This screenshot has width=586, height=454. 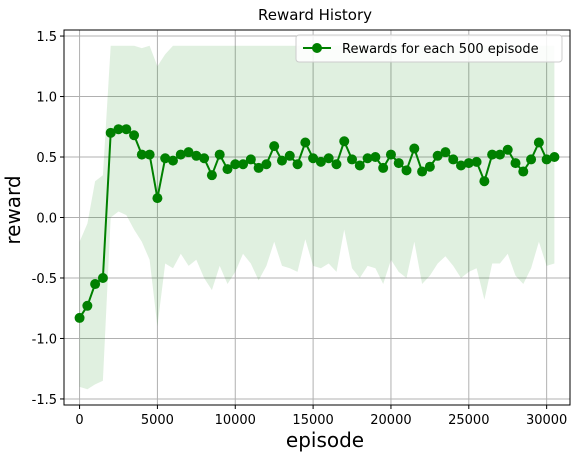 What do you see at coordinates (468, 420) in the screenshot?
I see `x-tick-label: 25000` at bounding box center [468, 420].